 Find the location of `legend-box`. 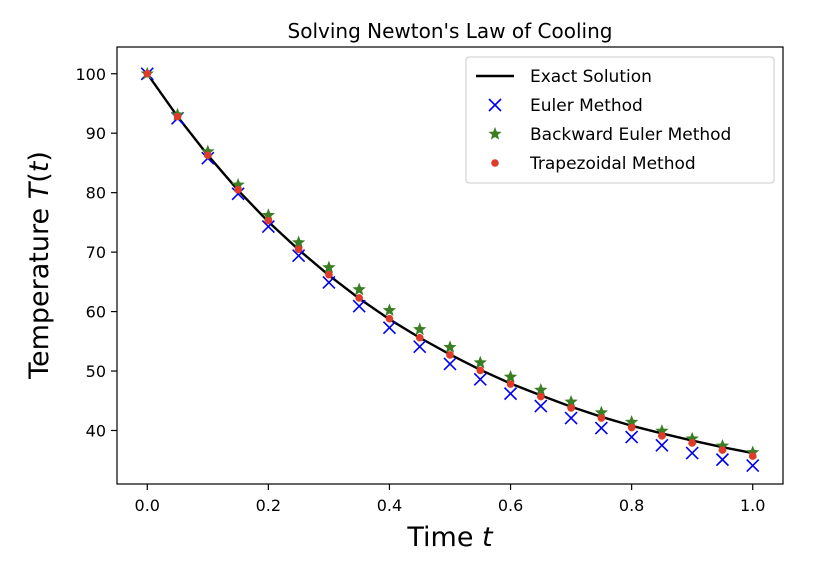

legend-box is located at coordinates (620, 120).